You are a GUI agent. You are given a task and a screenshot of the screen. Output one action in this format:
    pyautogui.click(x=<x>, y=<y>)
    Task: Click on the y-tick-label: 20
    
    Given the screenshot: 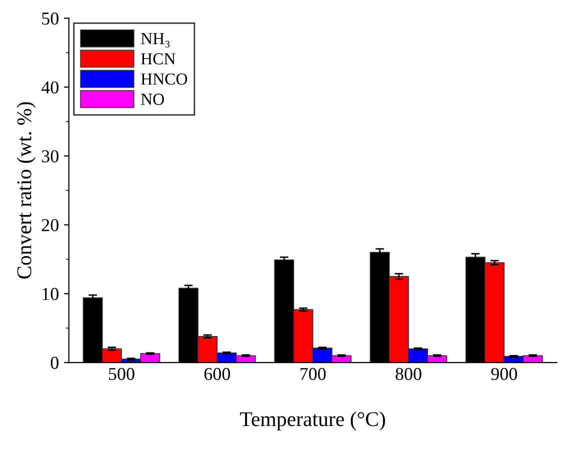 What is the action you would take?
    pyautogui.click(x=50, y=225)
    